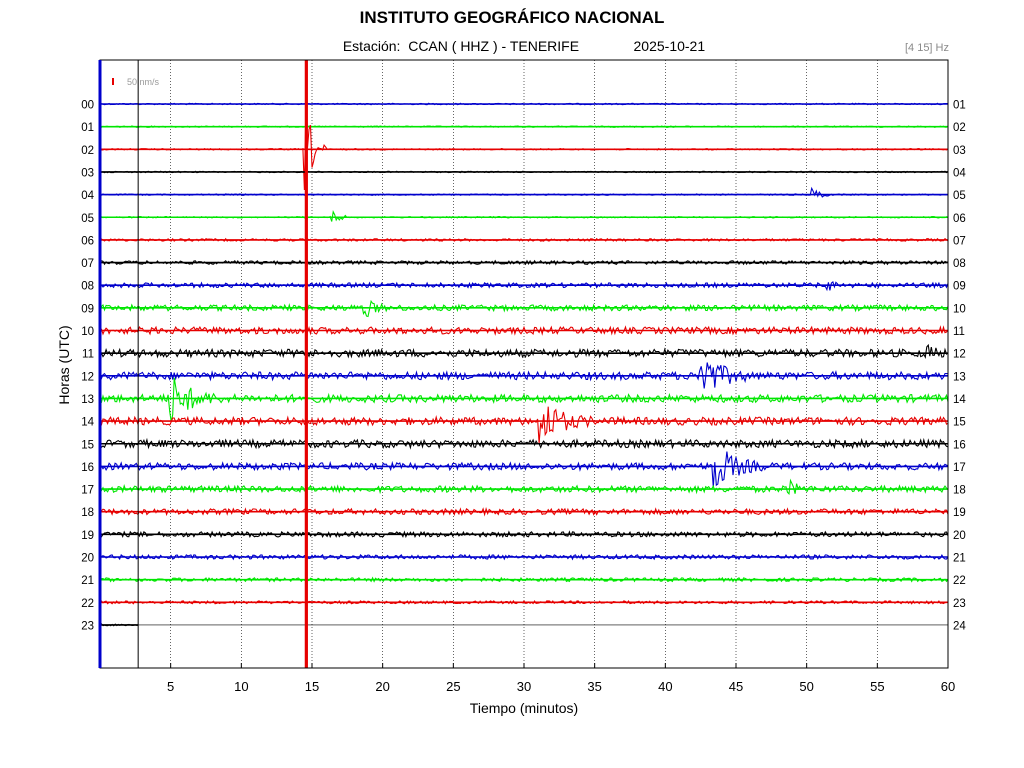 This screenshot has width=1024, height=768. I want to click on scale-bar-label: 50 nm/s, so click(143, 82).